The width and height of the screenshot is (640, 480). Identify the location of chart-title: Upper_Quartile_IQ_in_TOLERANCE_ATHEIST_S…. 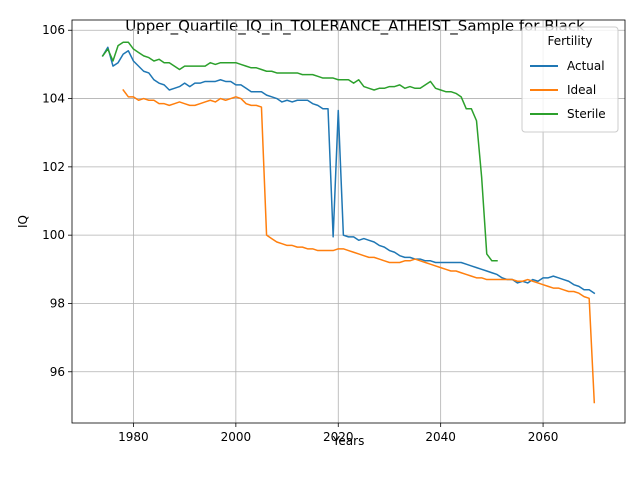
(355, 26).